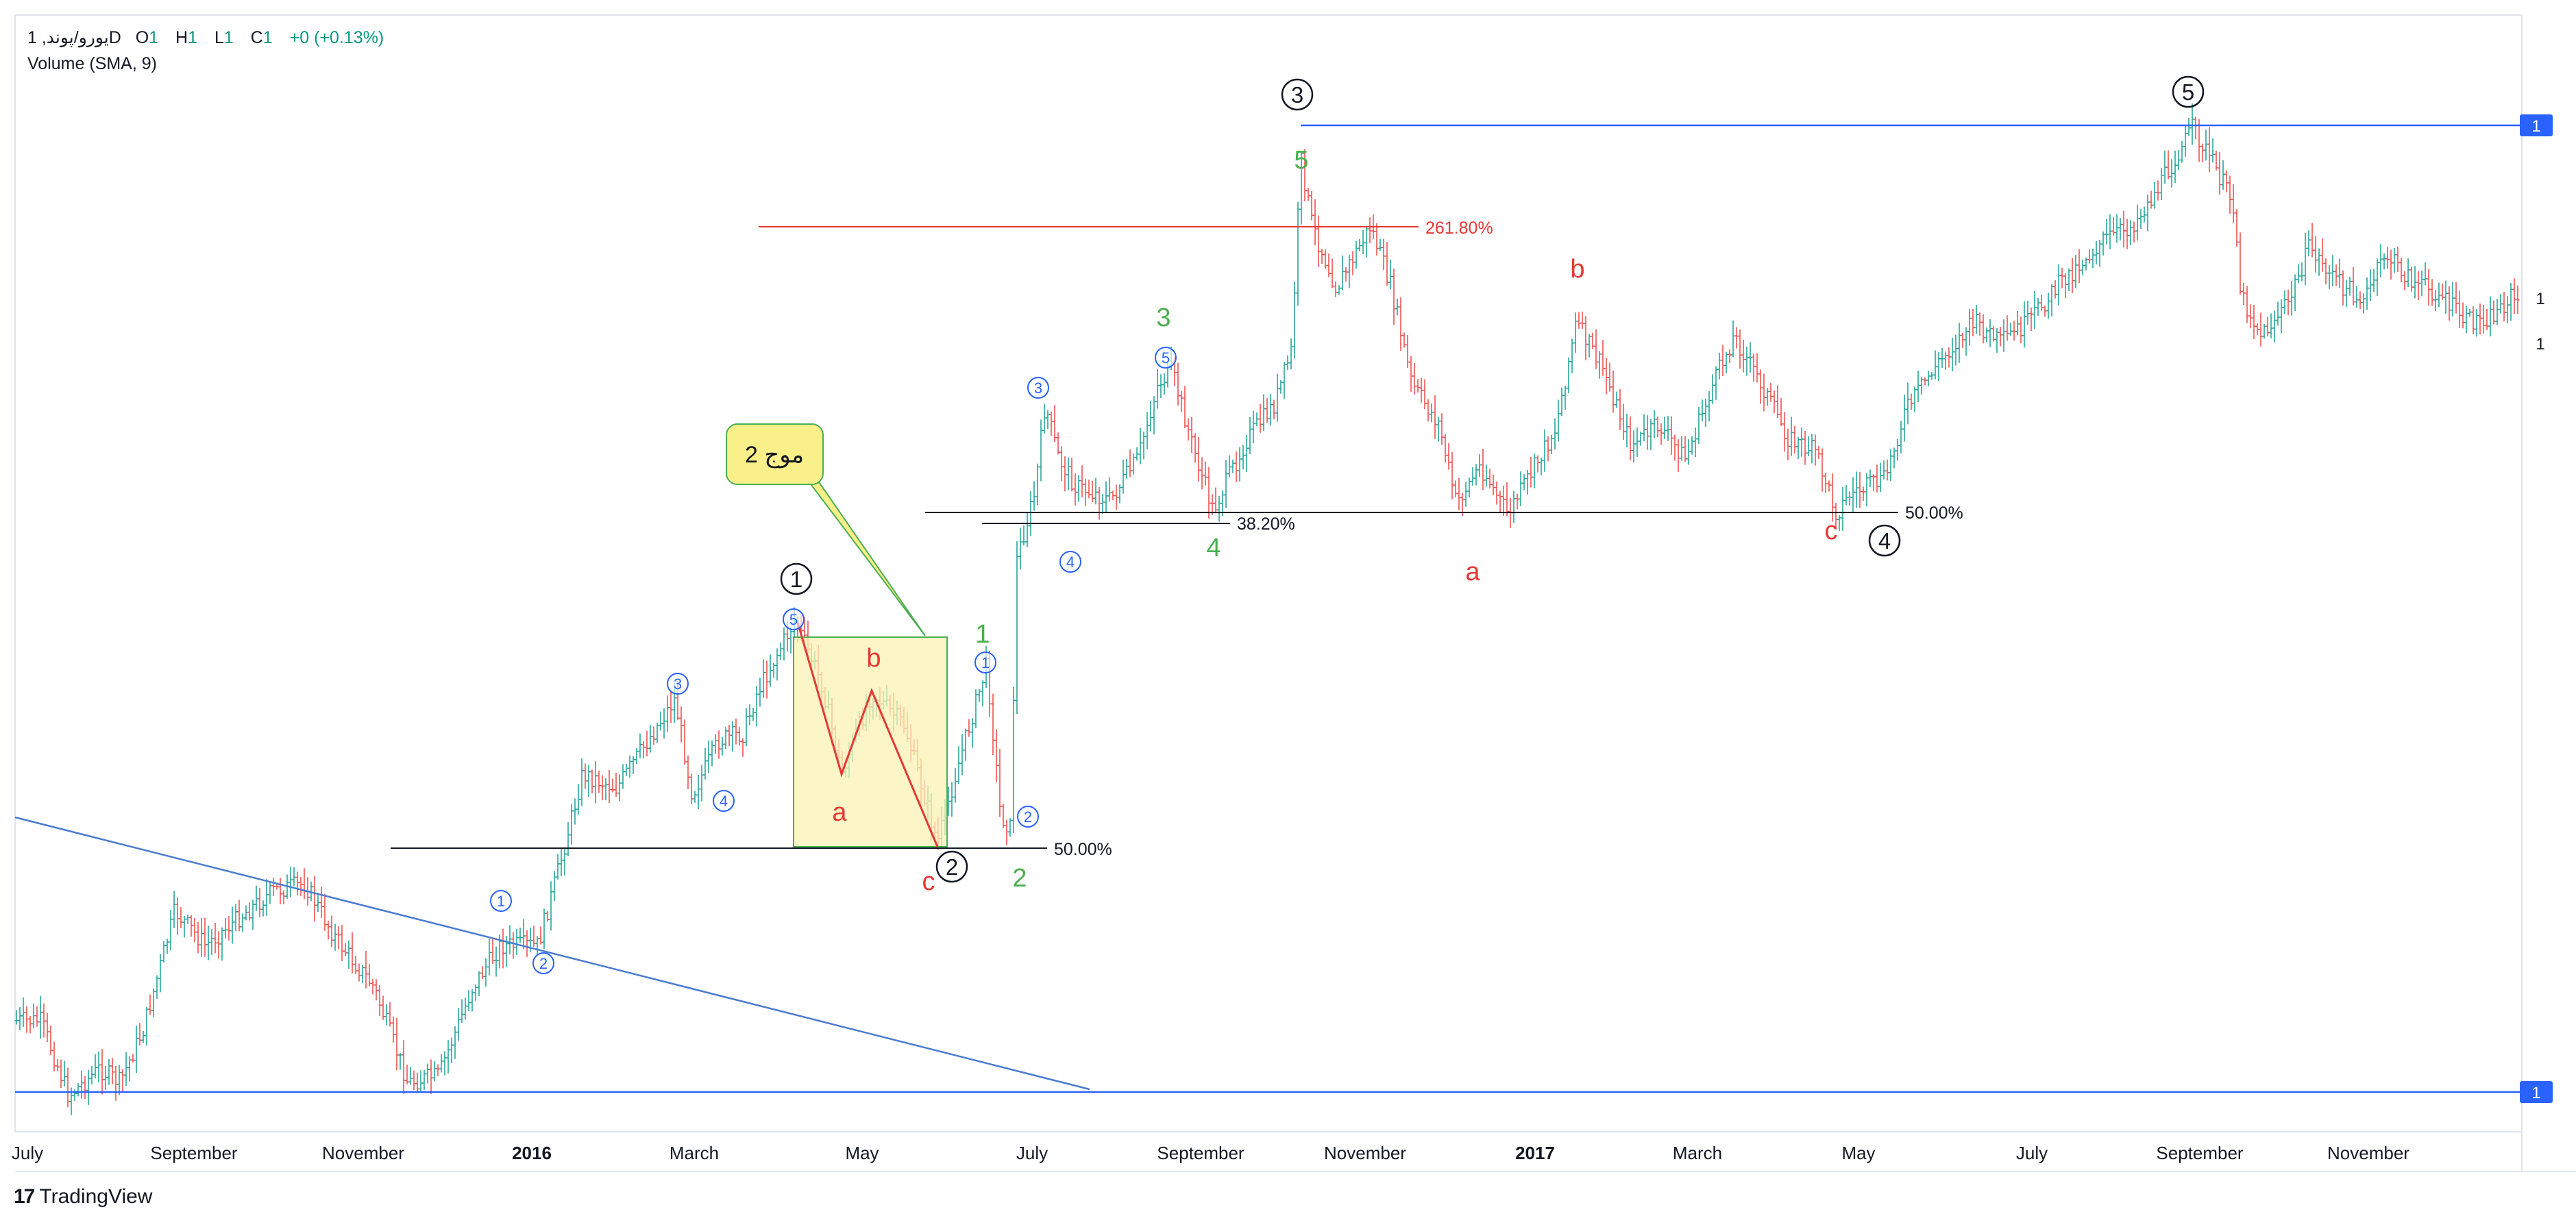  I want to click on symbol-label: یورو/پوند, 1D, so click(74, 37).